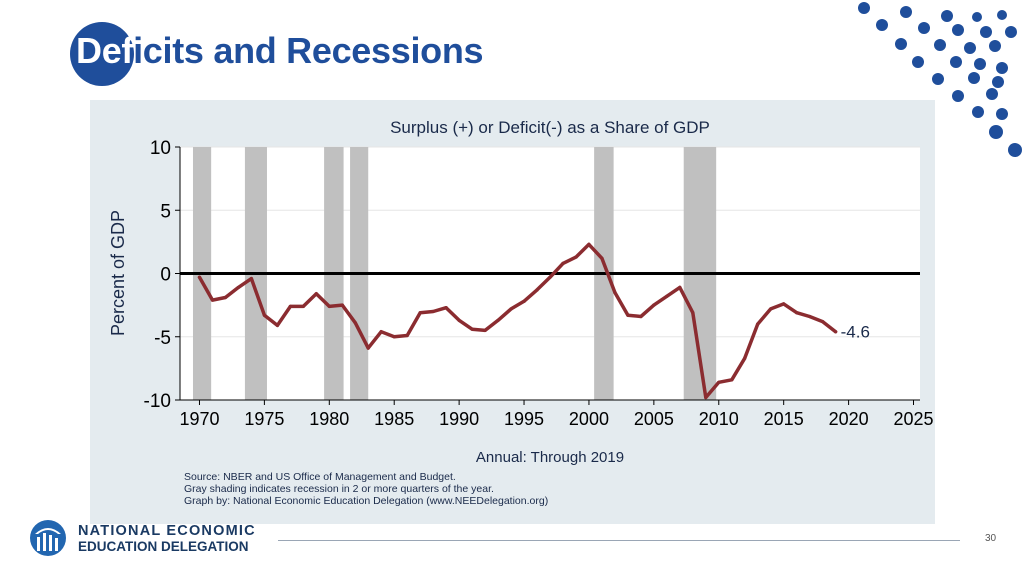 Image resolution: width=1024 pixels, height=576 pixels. Describe the element at coordinates (855, 332) in the screenshot. I see `end-value-label: -4.6` at that location.